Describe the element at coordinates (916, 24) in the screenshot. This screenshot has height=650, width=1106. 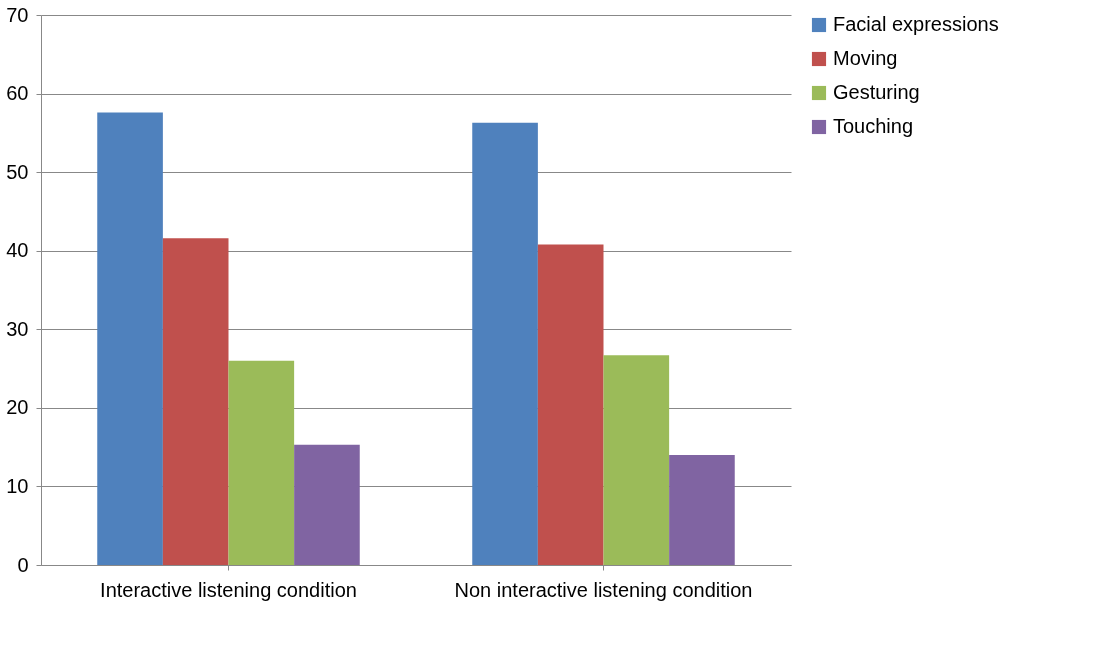
I see `legend-label: Facial expressions` at that location.